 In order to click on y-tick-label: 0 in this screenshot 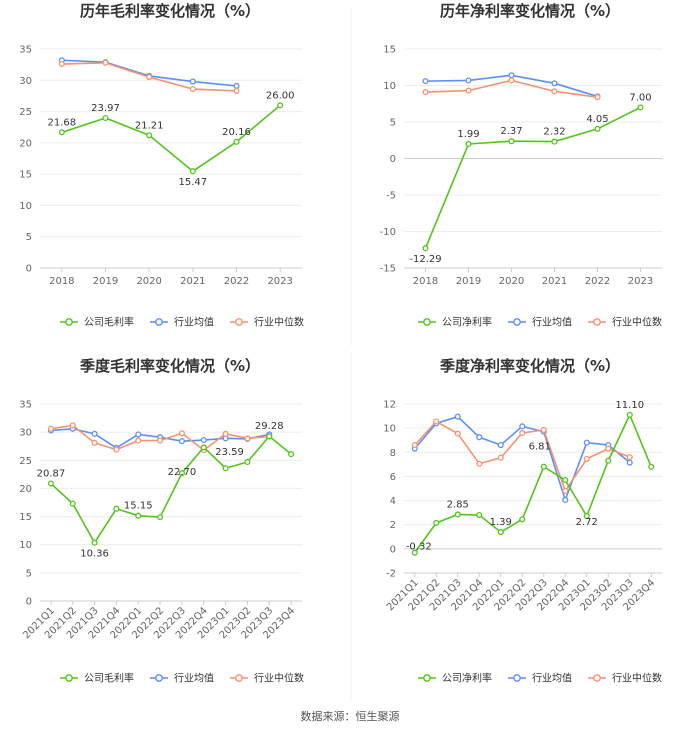, I will do `click(29, 602)`.